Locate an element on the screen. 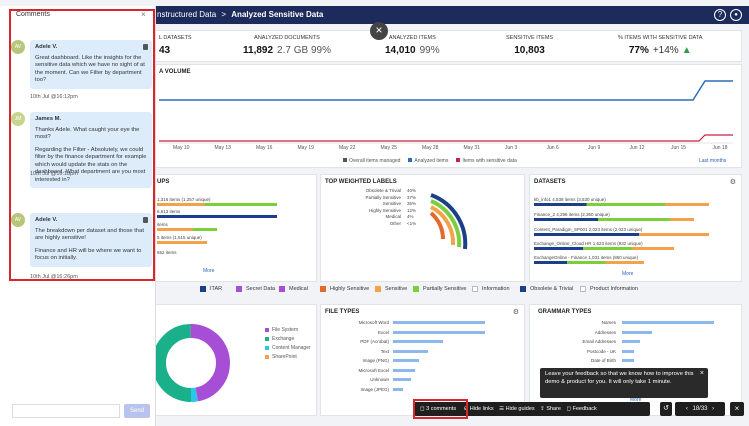 The image size is (749, 426). close-comments-icon: × is located at coordinates (143, 14).